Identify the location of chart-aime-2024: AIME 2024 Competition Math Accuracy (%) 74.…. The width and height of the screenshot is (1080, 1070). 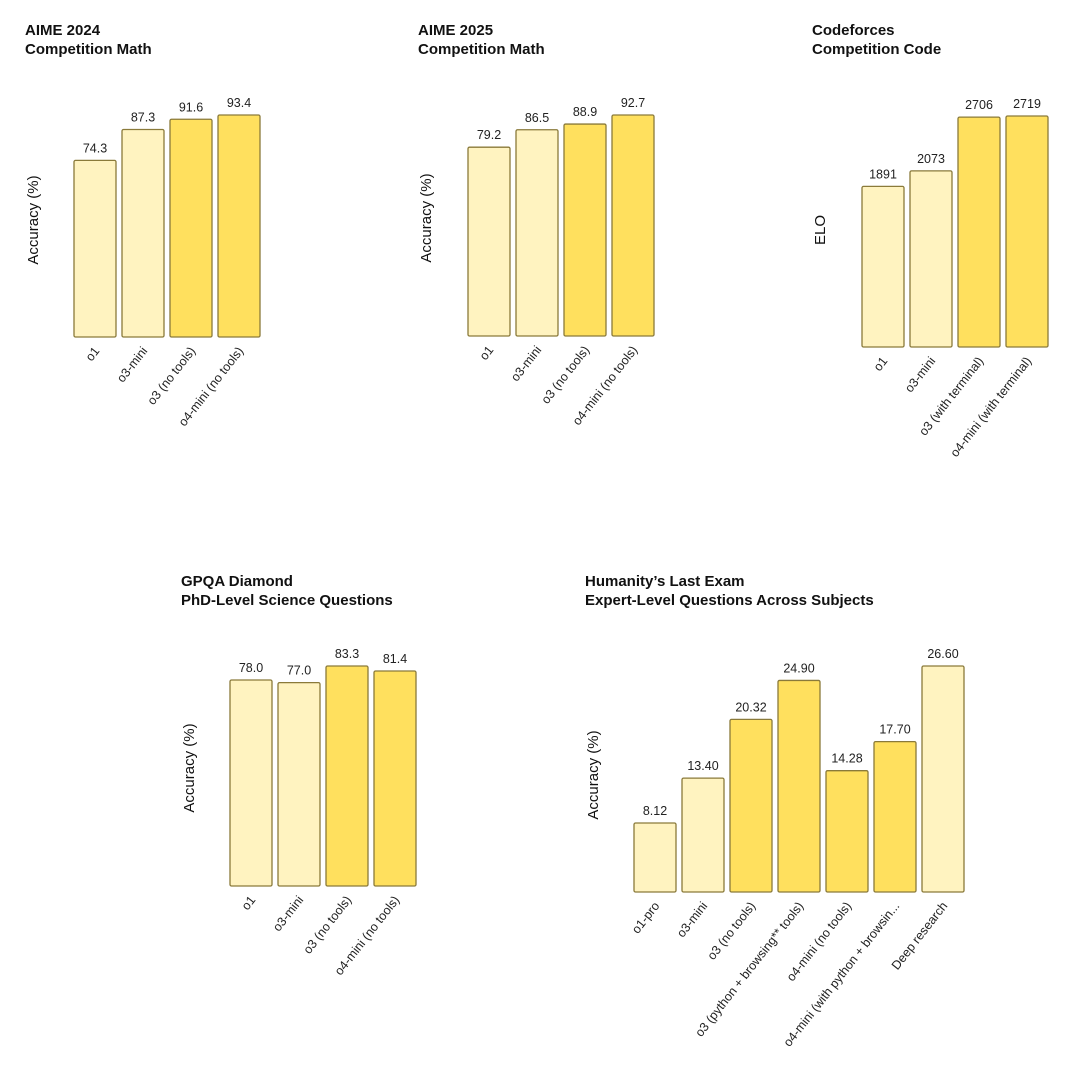
(143, 225).